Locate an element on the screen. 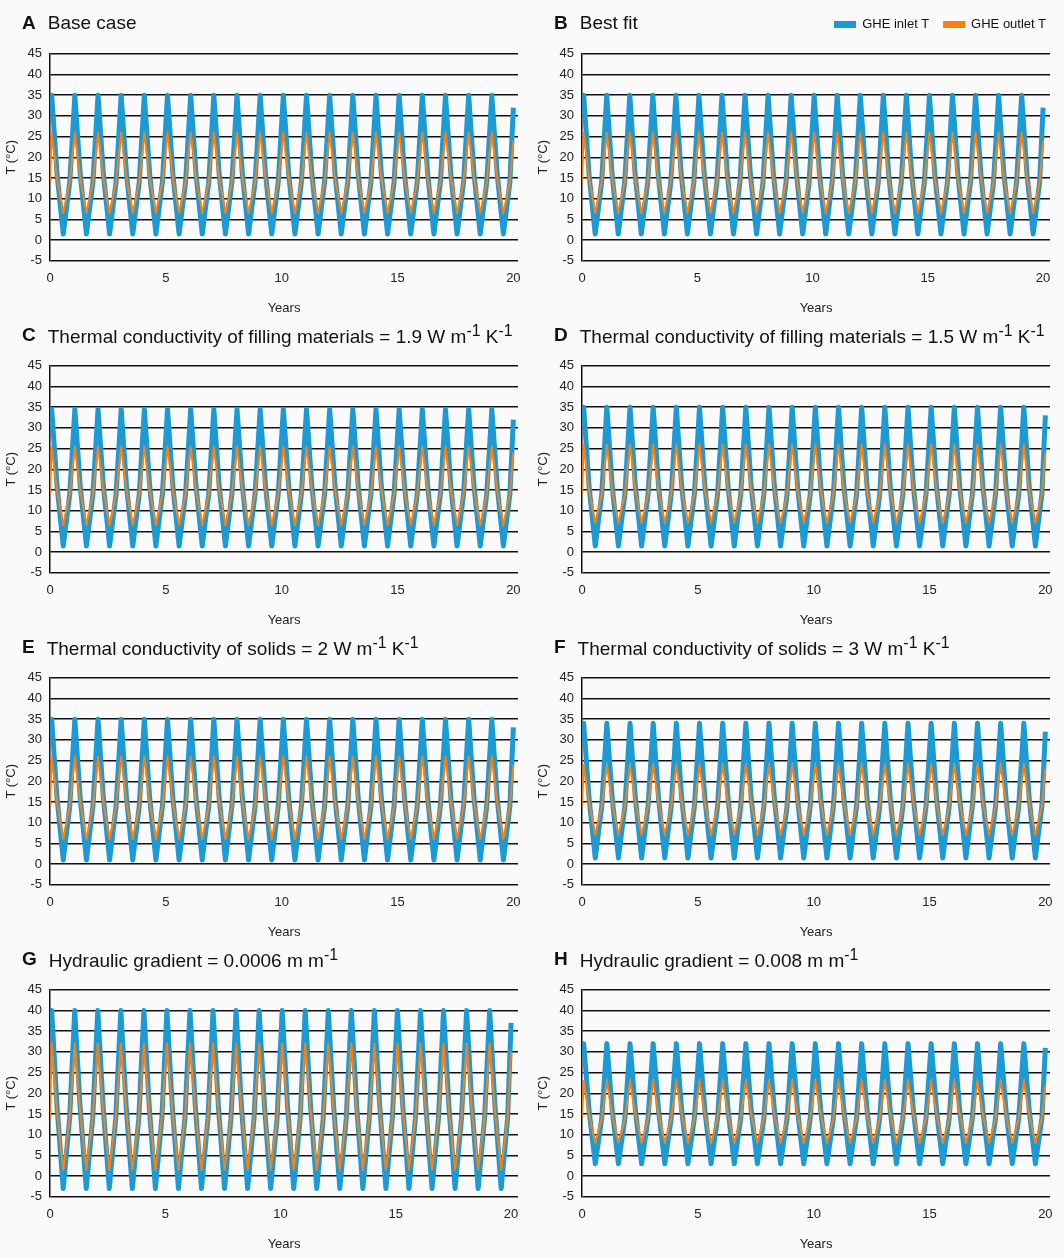 The height and width of the screenshot is (1258, 1064). text: E is located at coordinates (28, 647).